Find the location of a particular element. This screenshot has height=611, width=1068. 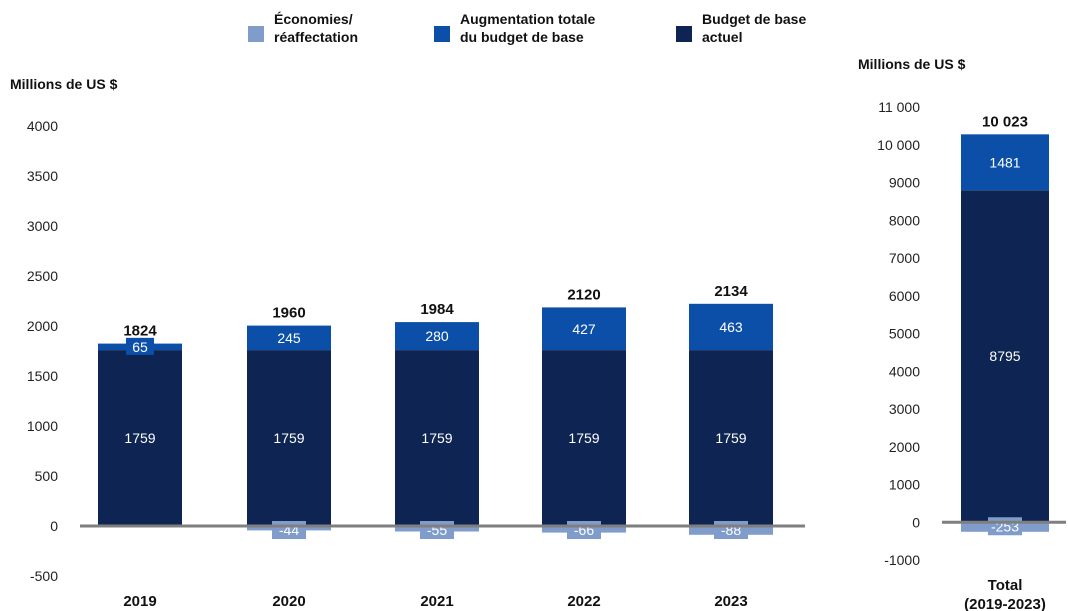

data-label-increase-left-3: 427 is located at coordinates (584, 329).